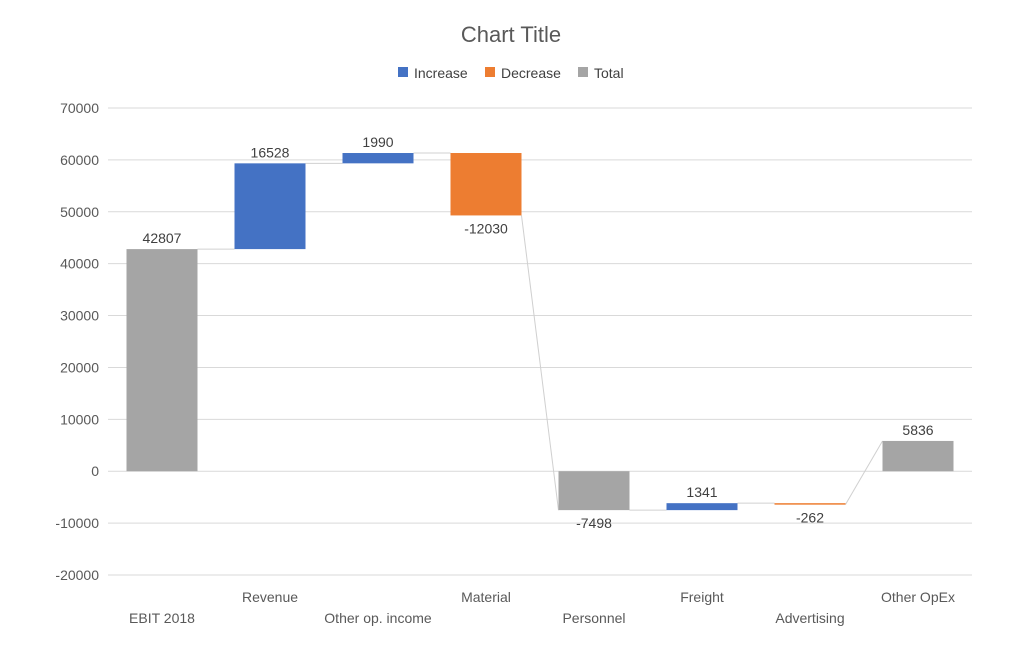  What do you see at coordinates (162, 618) in the screenshot?
I see `x-category-label: EBIT 2018` at bounding box center [162, 618].